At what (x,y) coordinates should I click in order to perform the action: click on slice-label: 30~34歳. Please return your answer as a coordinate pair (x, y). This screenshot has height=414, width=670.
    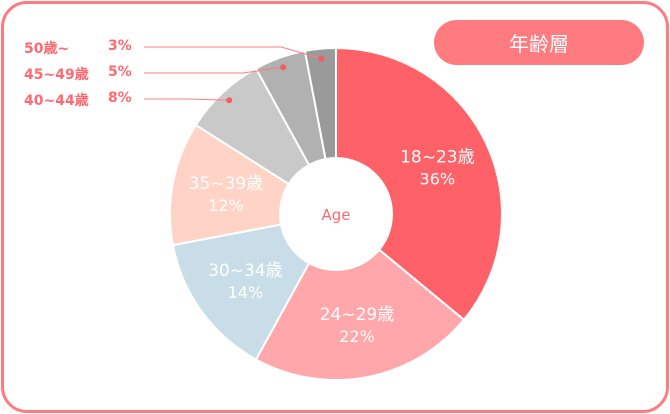
    Looking at the image, I should click on (245, 271).